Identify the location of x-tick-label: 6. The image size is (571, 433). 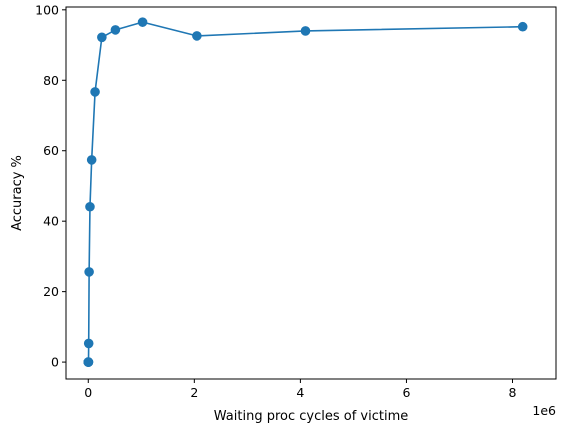
(406, 392).